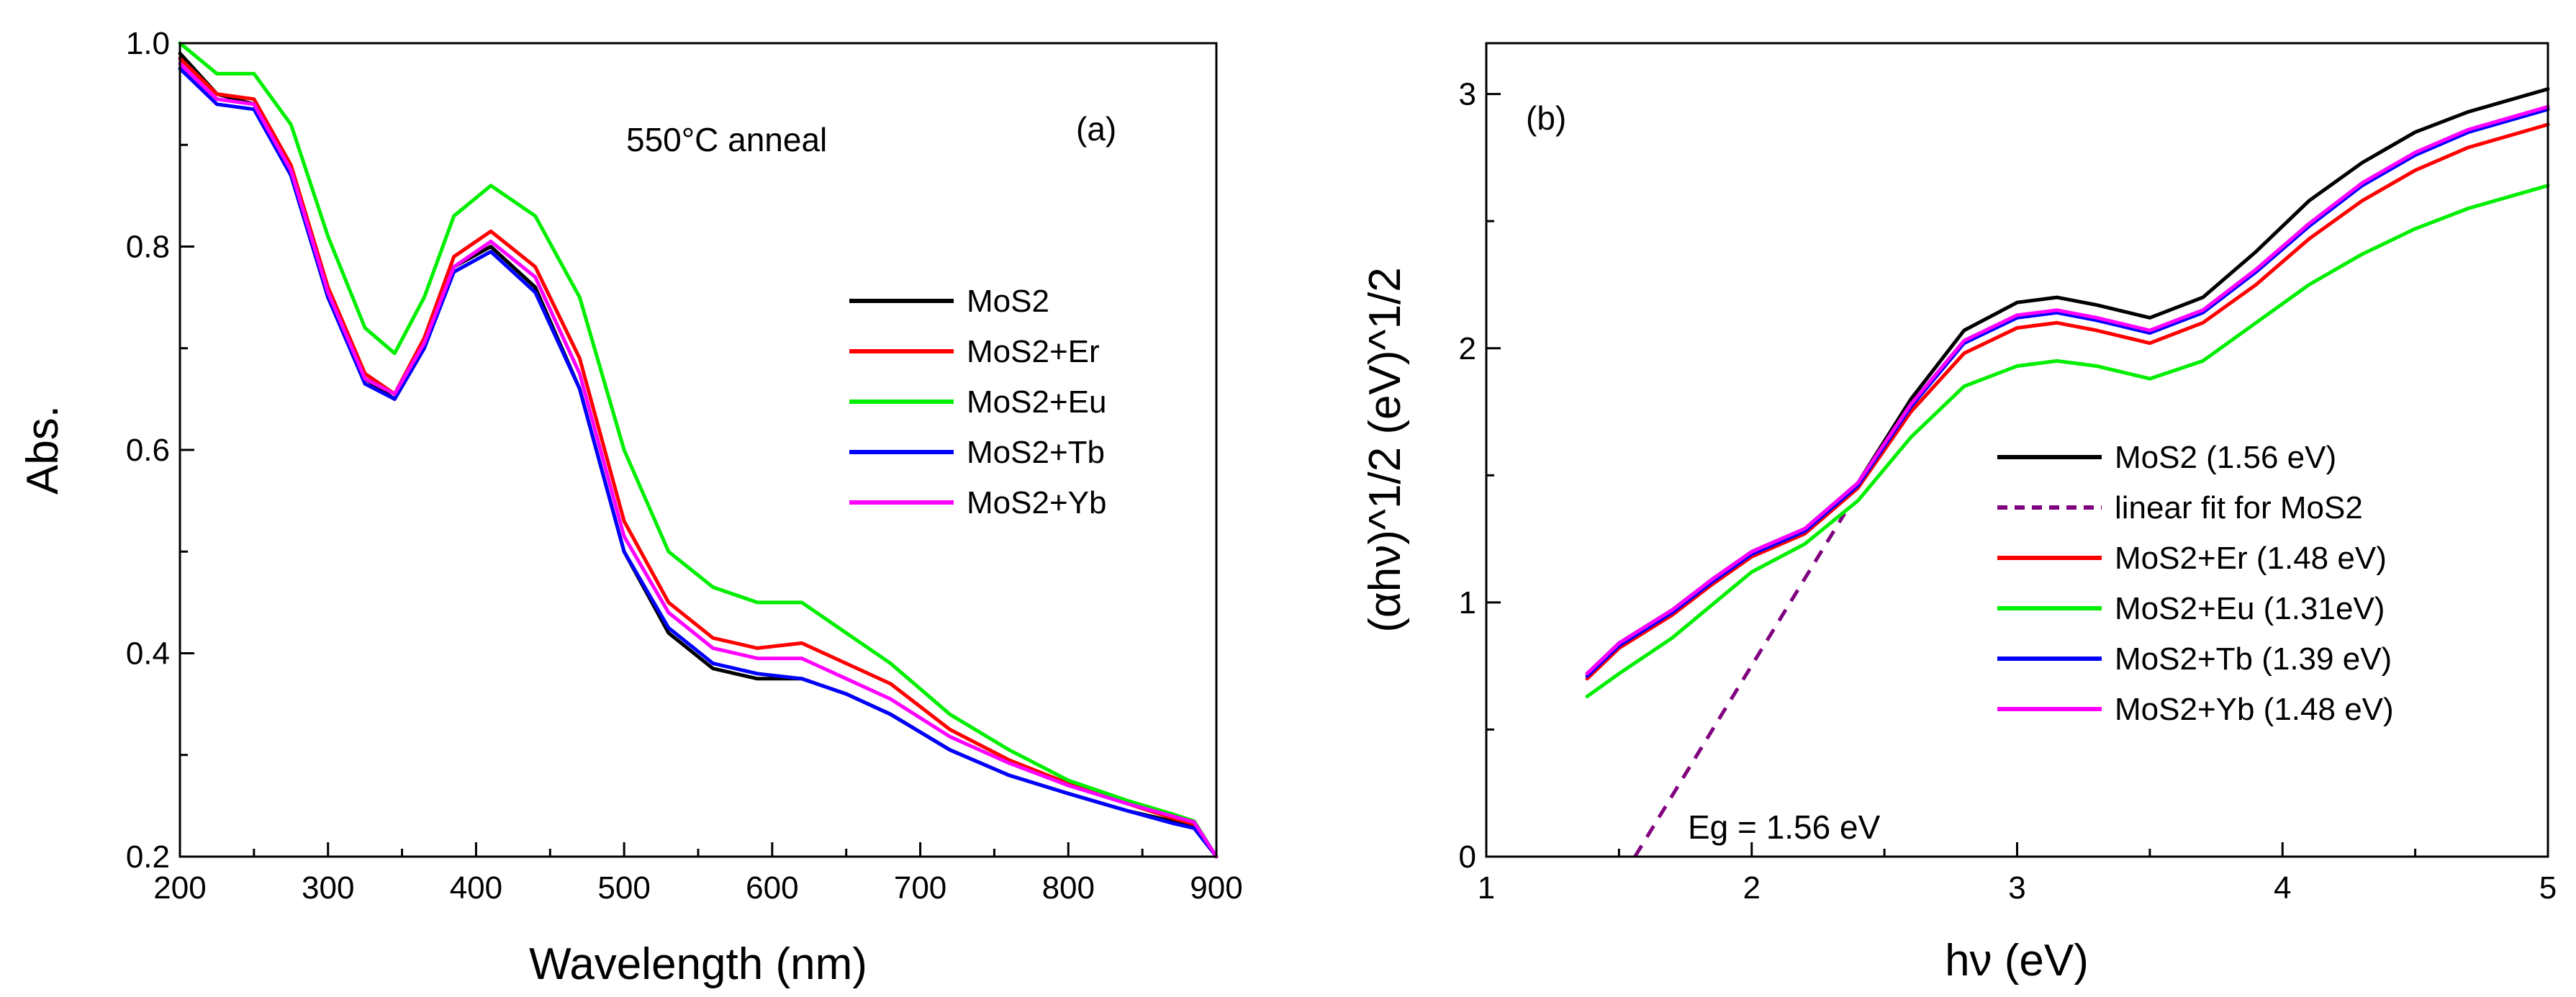  What do you see at coordinates (2226, 457) in the screenshot?
I see `legend-entry-label: MoS2 (1.56 eV)` at bounding box center [2226, 457].